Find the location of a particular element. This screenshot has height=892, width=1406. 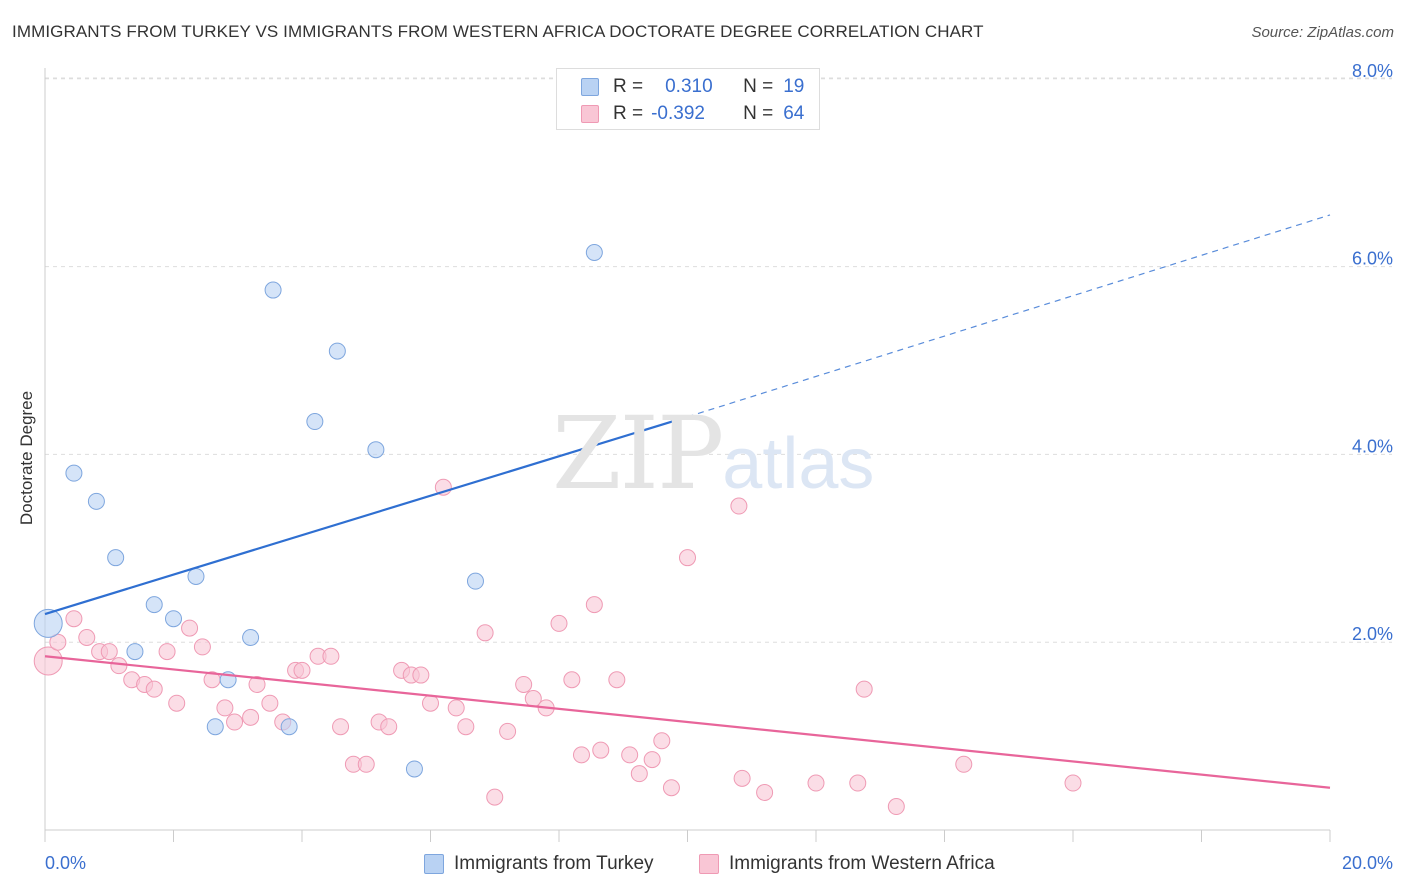

turkey-trend-extension is located at coordinates (1009, 316).